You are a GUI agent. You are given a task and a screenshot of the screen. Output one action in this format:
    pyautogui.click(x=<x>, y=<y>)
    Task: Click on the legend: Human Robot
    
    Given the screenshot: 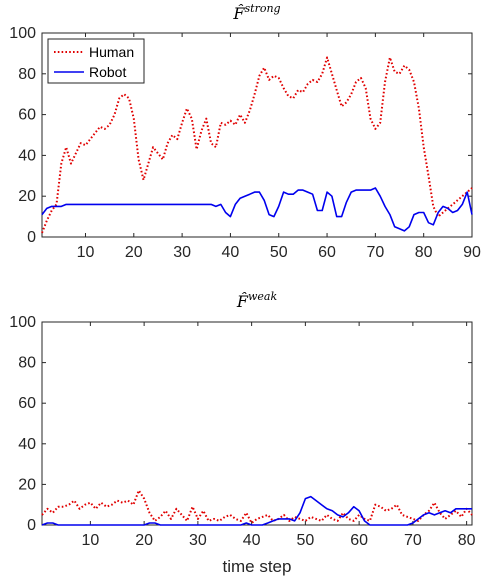 What is the action you would take?
    pyautogui.click(x=96, y=61)
    